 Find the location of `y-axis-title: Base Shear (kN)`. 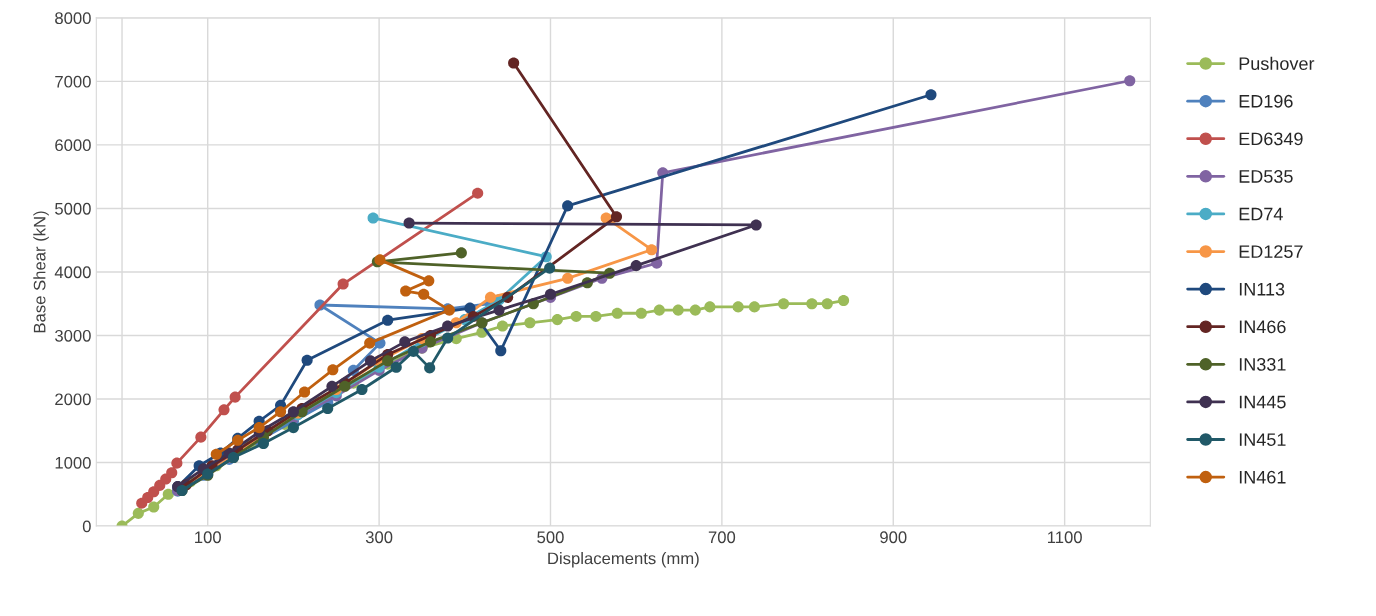

y-axis-title: Base Shear (kN) is located at coordinates (41, 272).